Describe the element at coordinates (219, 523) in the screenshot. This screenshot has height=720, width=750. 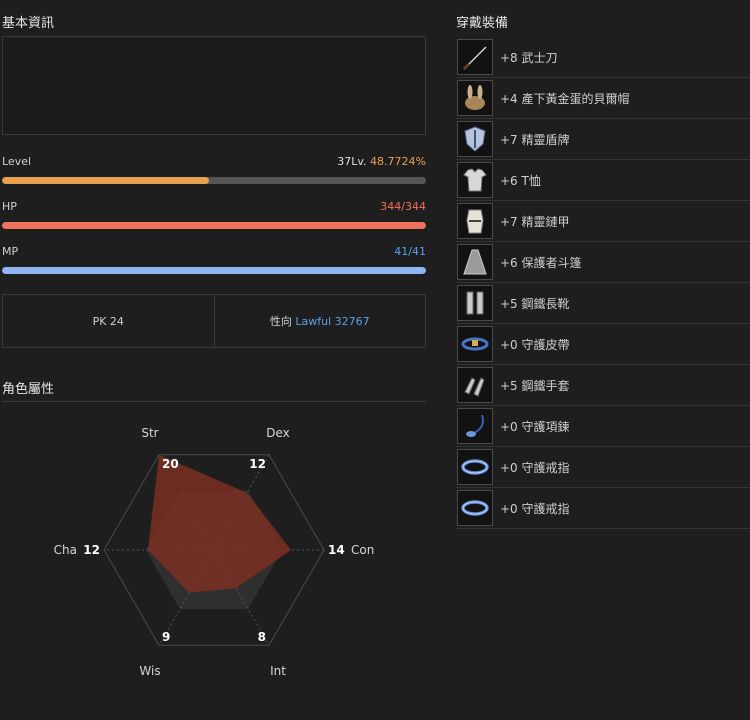
I see `radar-data-shape` at that location.